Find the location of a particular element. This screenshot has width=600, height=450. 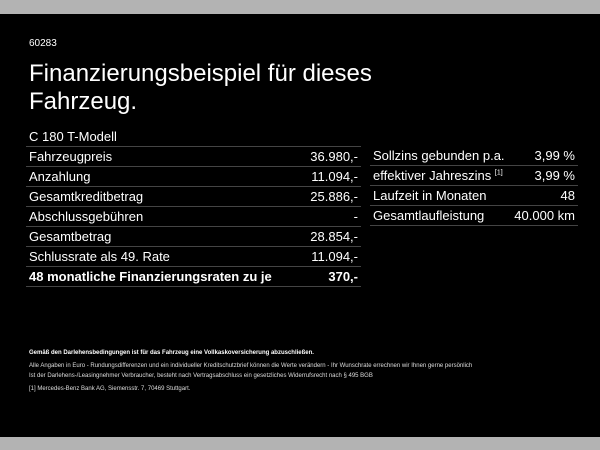

label-text: effektiver Jahreszins is located at coordinates (432, 175).